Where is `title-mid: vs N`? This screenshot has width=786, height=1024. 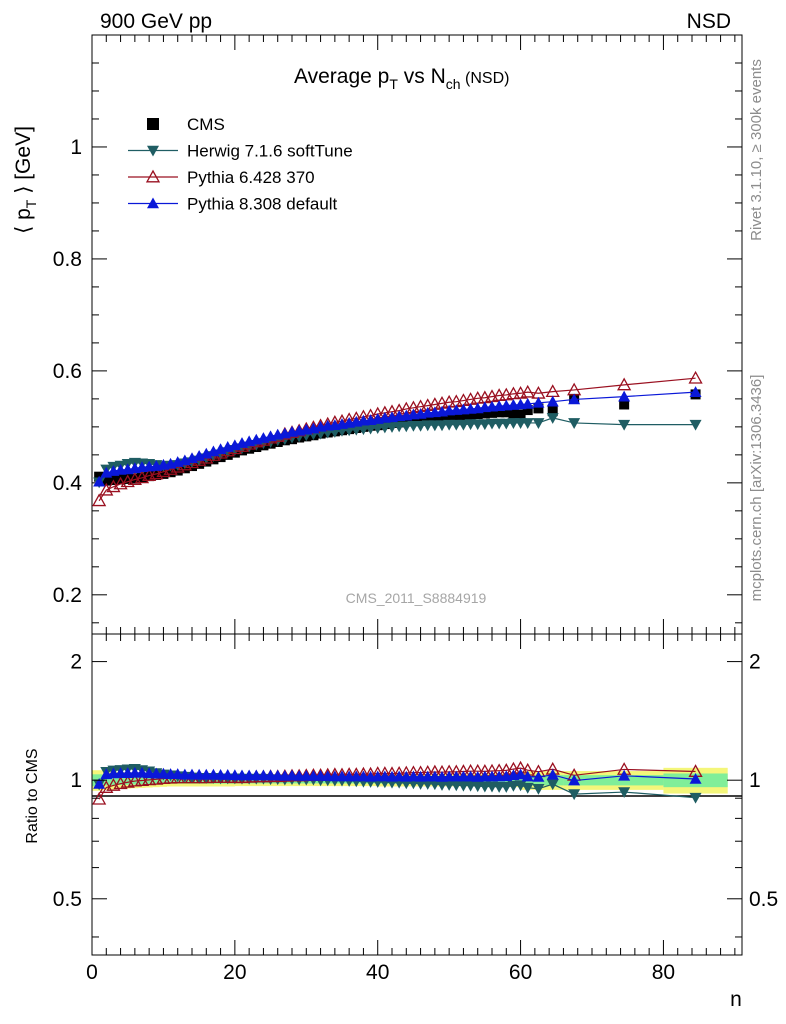 title-mid: vs N is located at coordinates (422, 76).